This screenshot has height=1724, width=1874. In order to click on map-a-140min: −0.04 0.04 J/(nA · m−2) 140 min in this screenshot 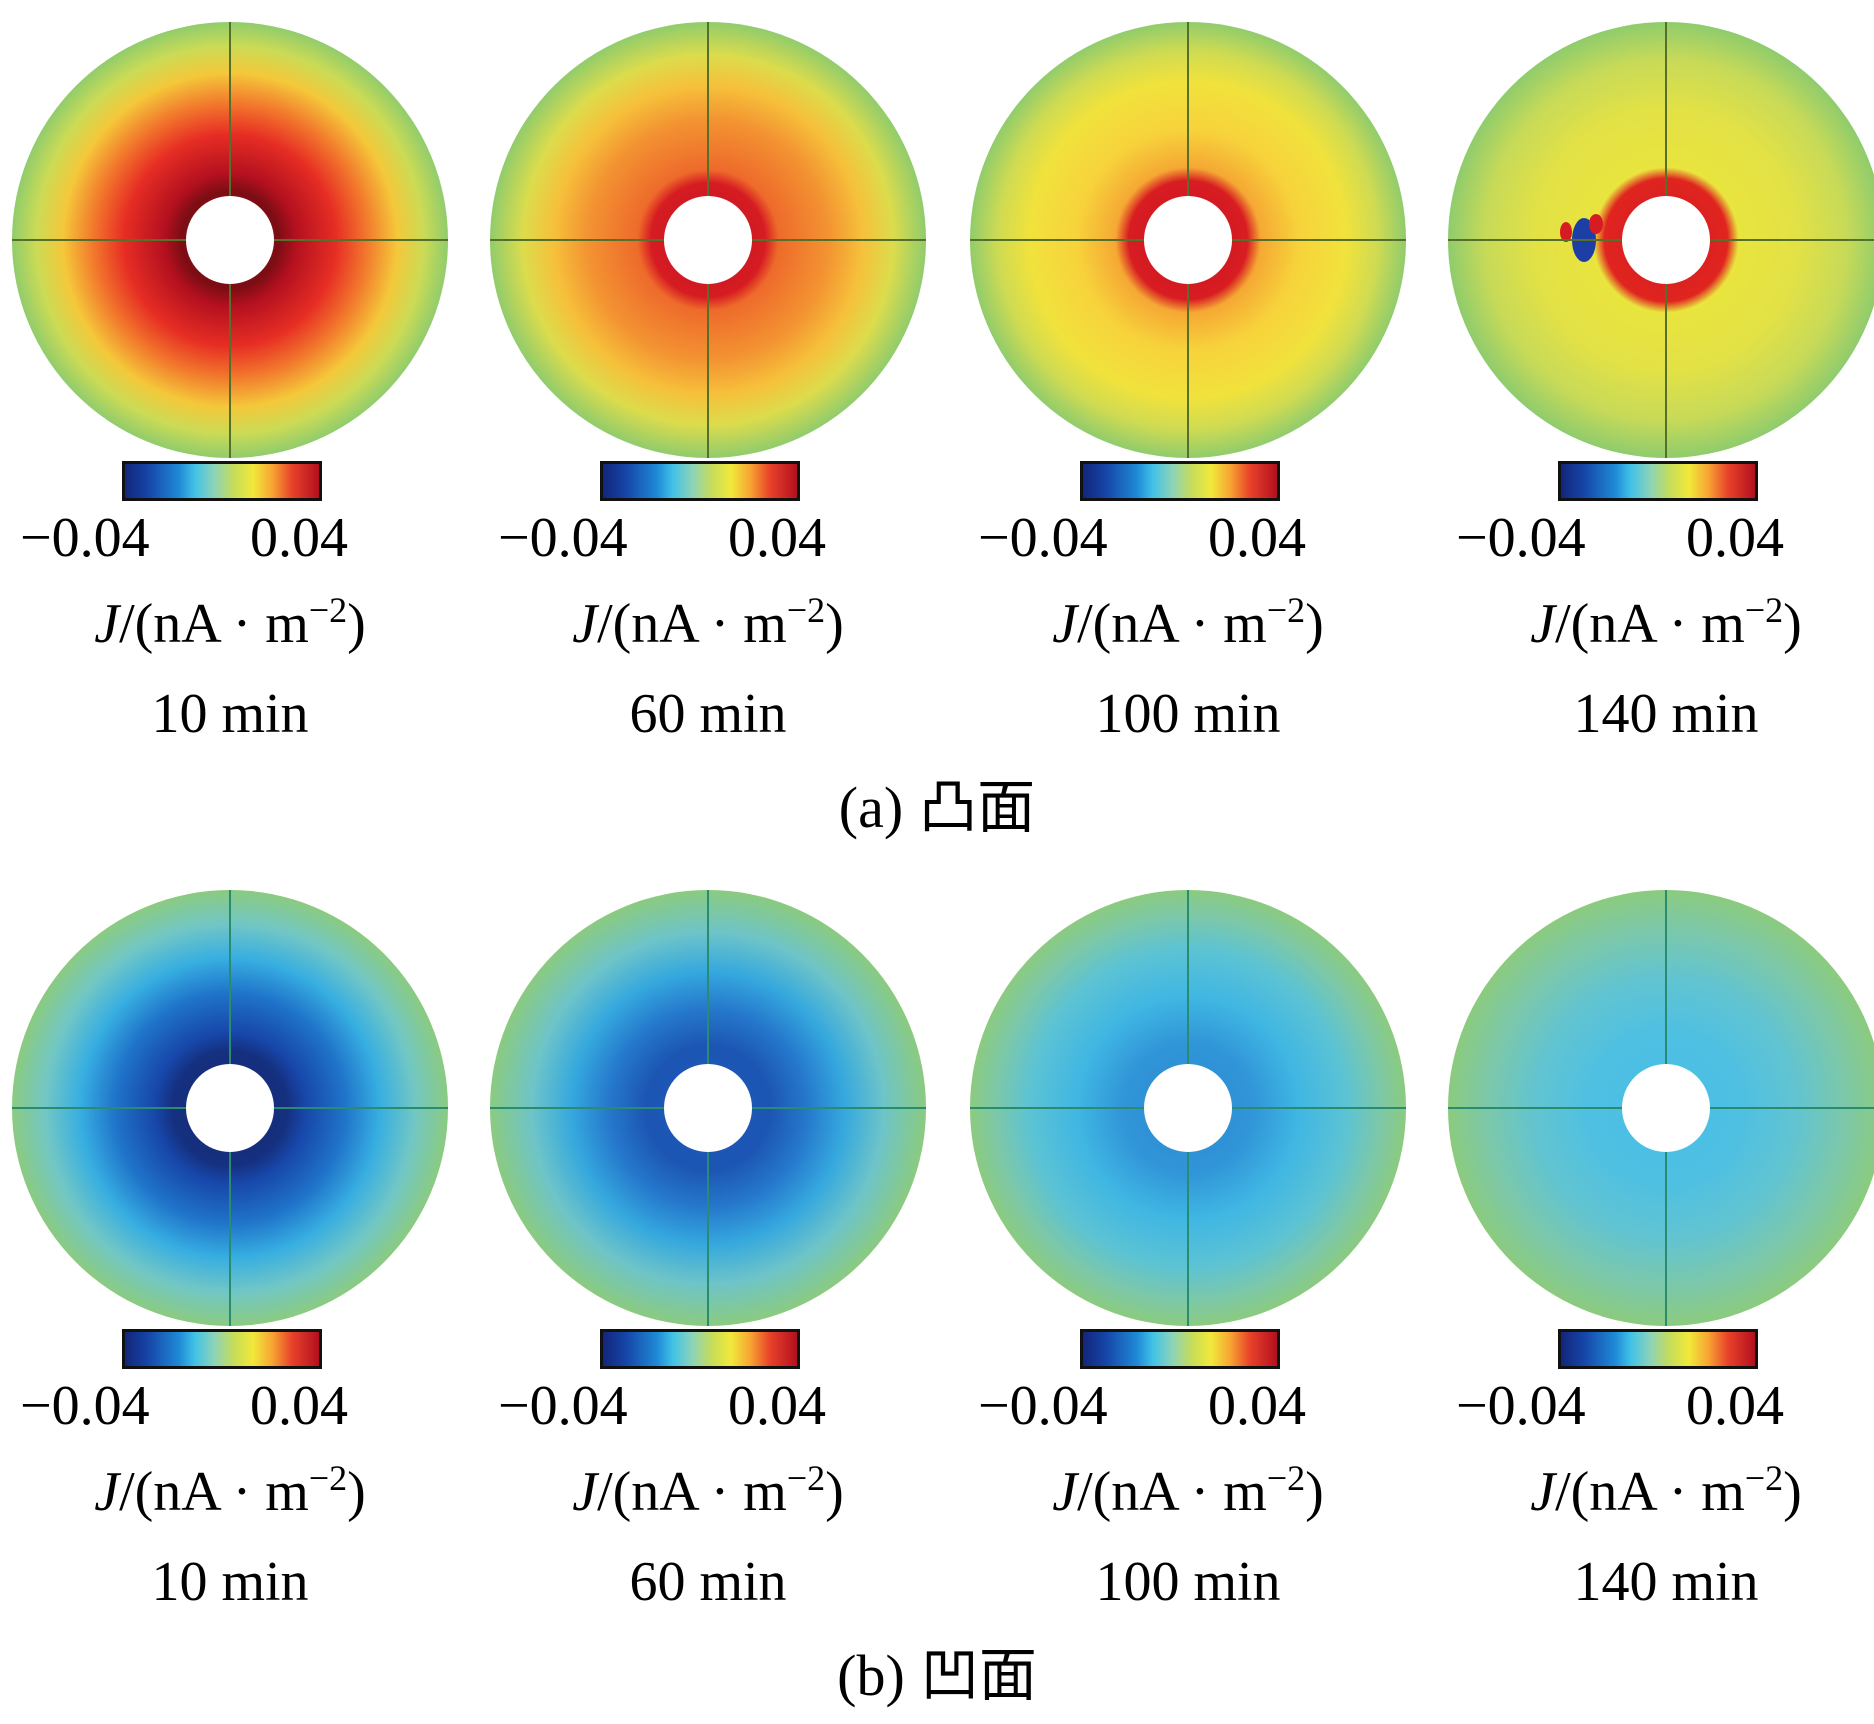, I will do `click(1655, 380)`.